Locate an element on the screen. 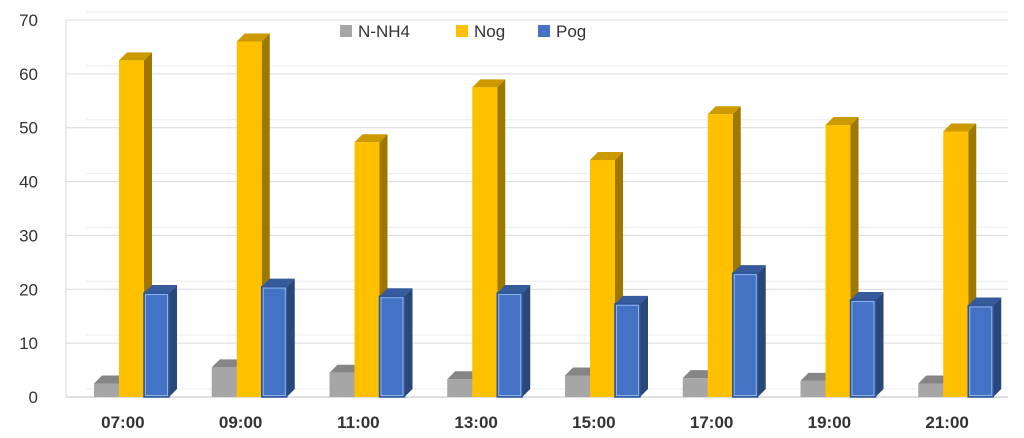 The height and width of the screenshot is (438, 1024). x-axis-labels: 07:00 09:00 11:00 13:00 15:00 17:00 19:00 21:00 is located at coordinates (535, 422).